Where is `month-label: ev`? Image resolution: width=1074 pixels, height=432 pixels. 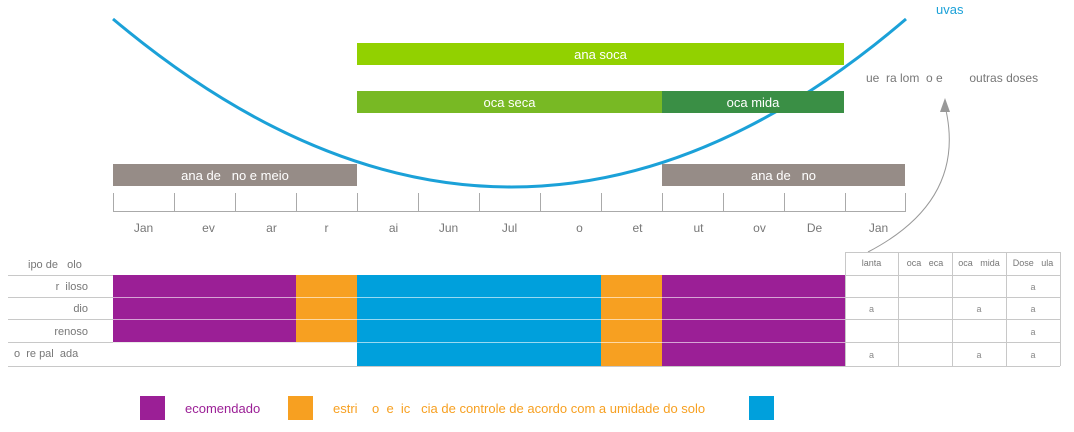 month-label: ev is located at coordinates (208, 228).